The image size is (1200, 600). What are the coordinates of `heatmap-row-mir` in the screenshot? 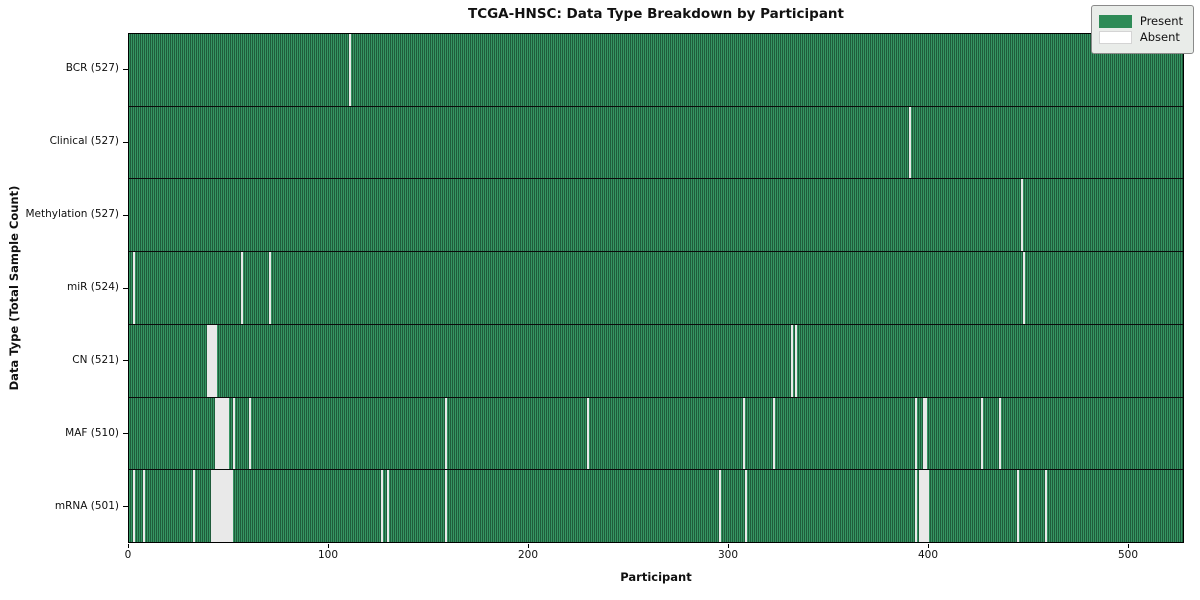 It's located at (656, 288).